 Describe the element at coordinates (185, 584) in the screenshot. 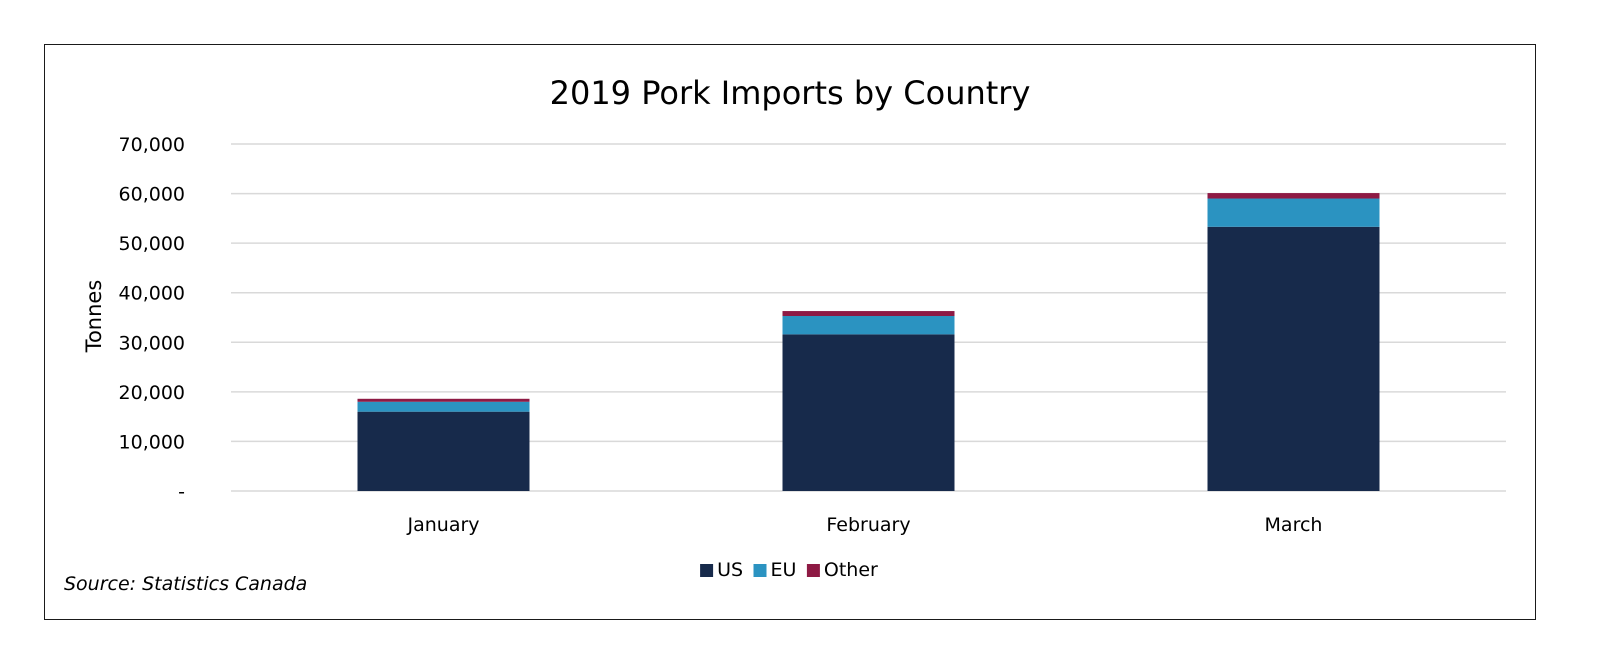

I see `source-note: Source: Statistics Canada` at that location.